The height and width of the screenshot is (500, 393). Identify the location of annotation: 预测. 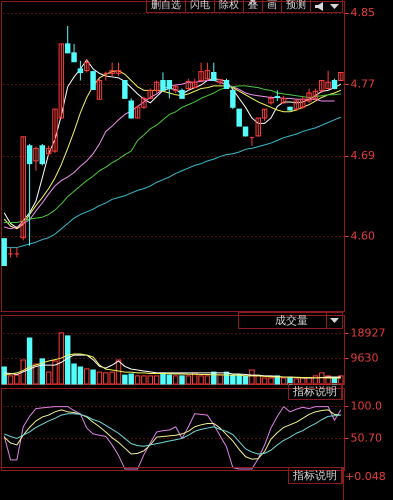
(296, 6).